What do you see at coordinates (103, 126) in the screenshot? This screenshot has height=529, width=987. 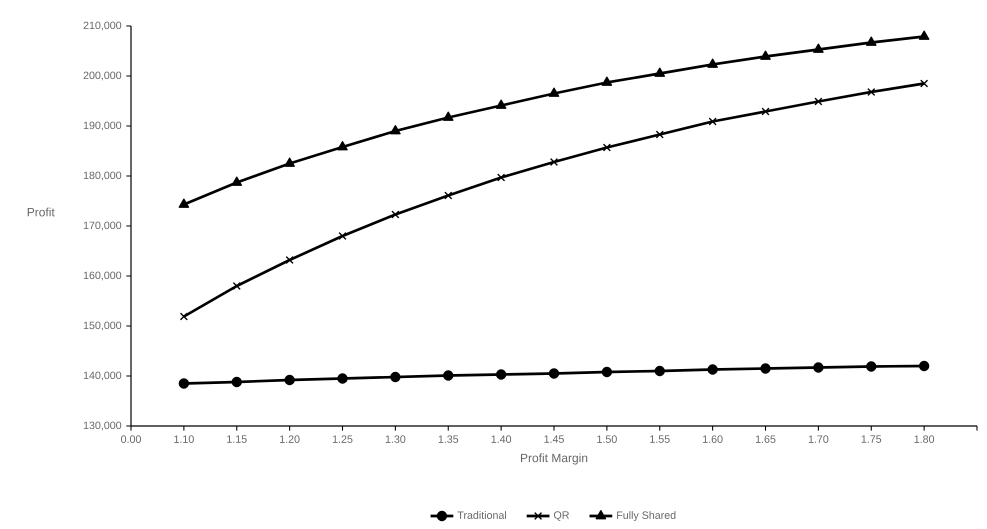 I see `y-tick-label: 190,000` at bounding box center [103, 126].